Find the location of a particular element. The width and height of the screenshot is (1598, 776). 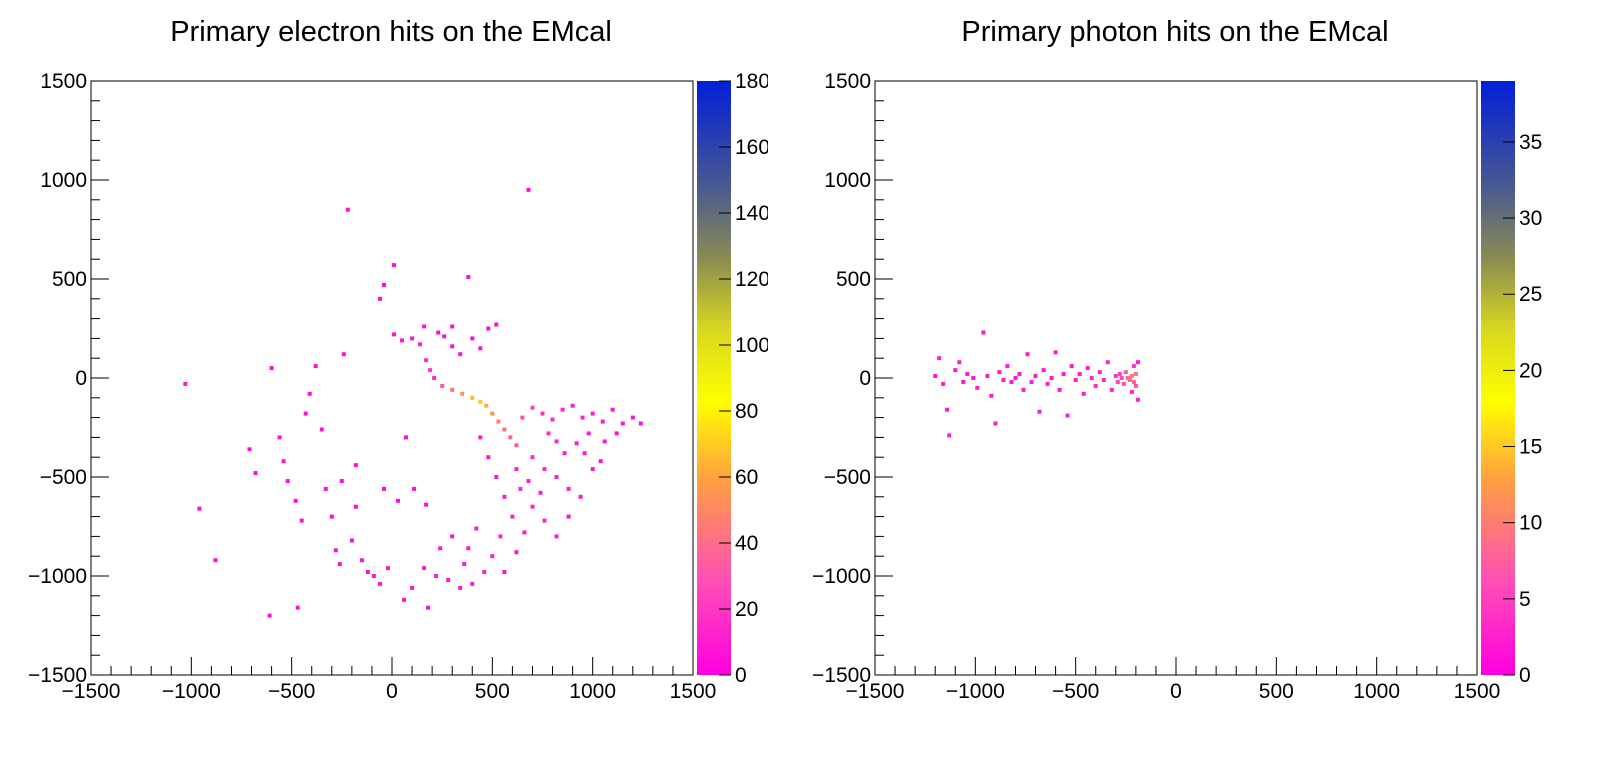

photon-x-tick-label: 1000 is located at coordinates (1376, 691).